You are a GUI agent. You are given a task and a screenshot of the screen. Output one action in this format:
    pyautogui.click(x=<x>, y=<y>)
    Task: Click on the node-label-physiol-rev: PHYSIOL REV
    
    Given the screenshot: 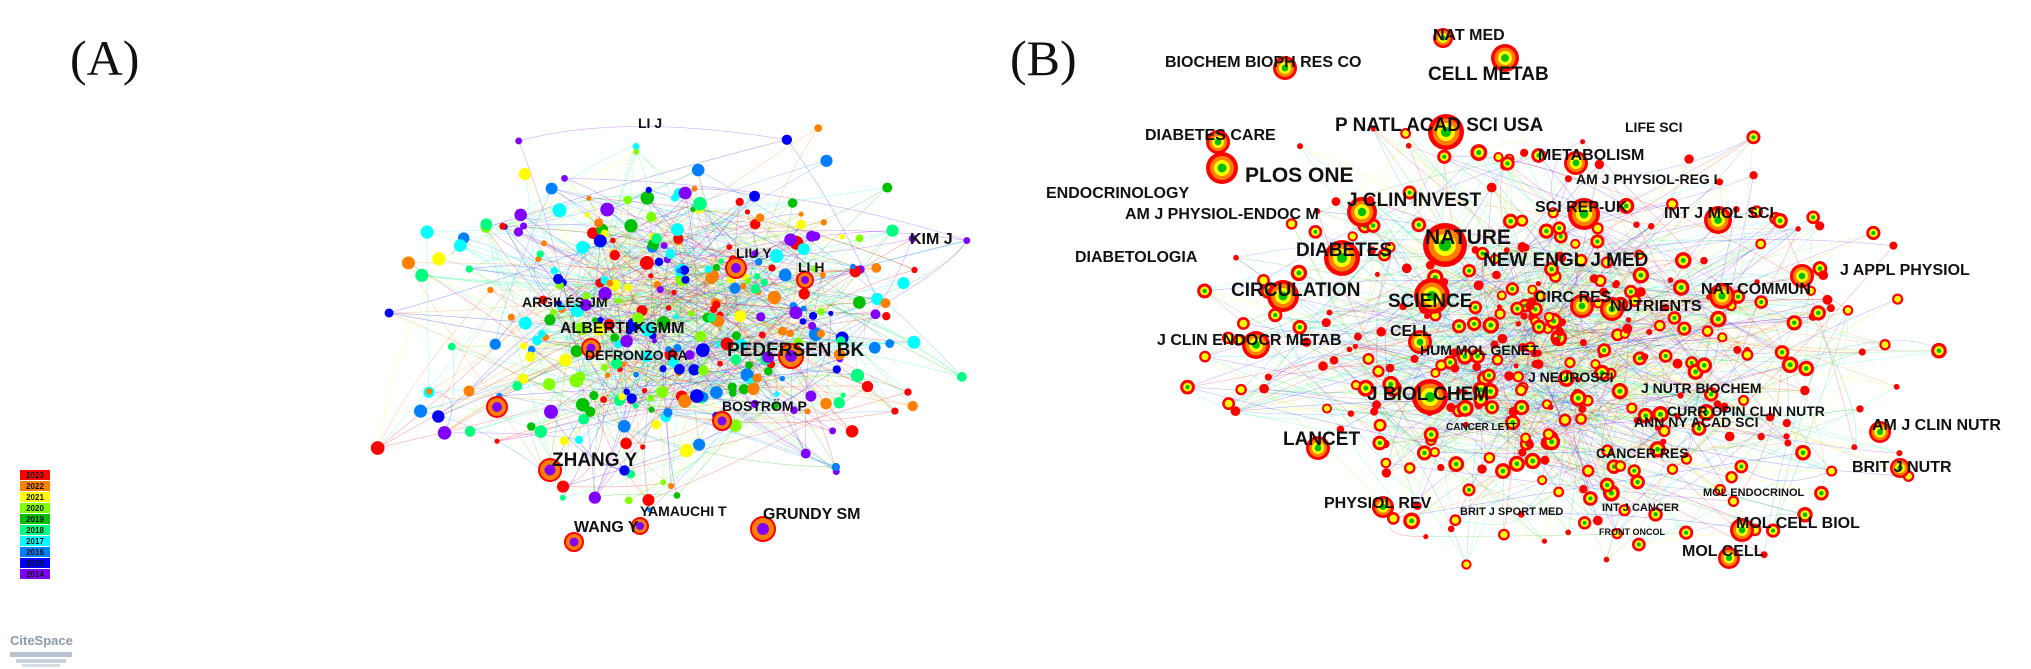 What is the action you would take?
    pyautogui.click(x=1378, y=503)
    